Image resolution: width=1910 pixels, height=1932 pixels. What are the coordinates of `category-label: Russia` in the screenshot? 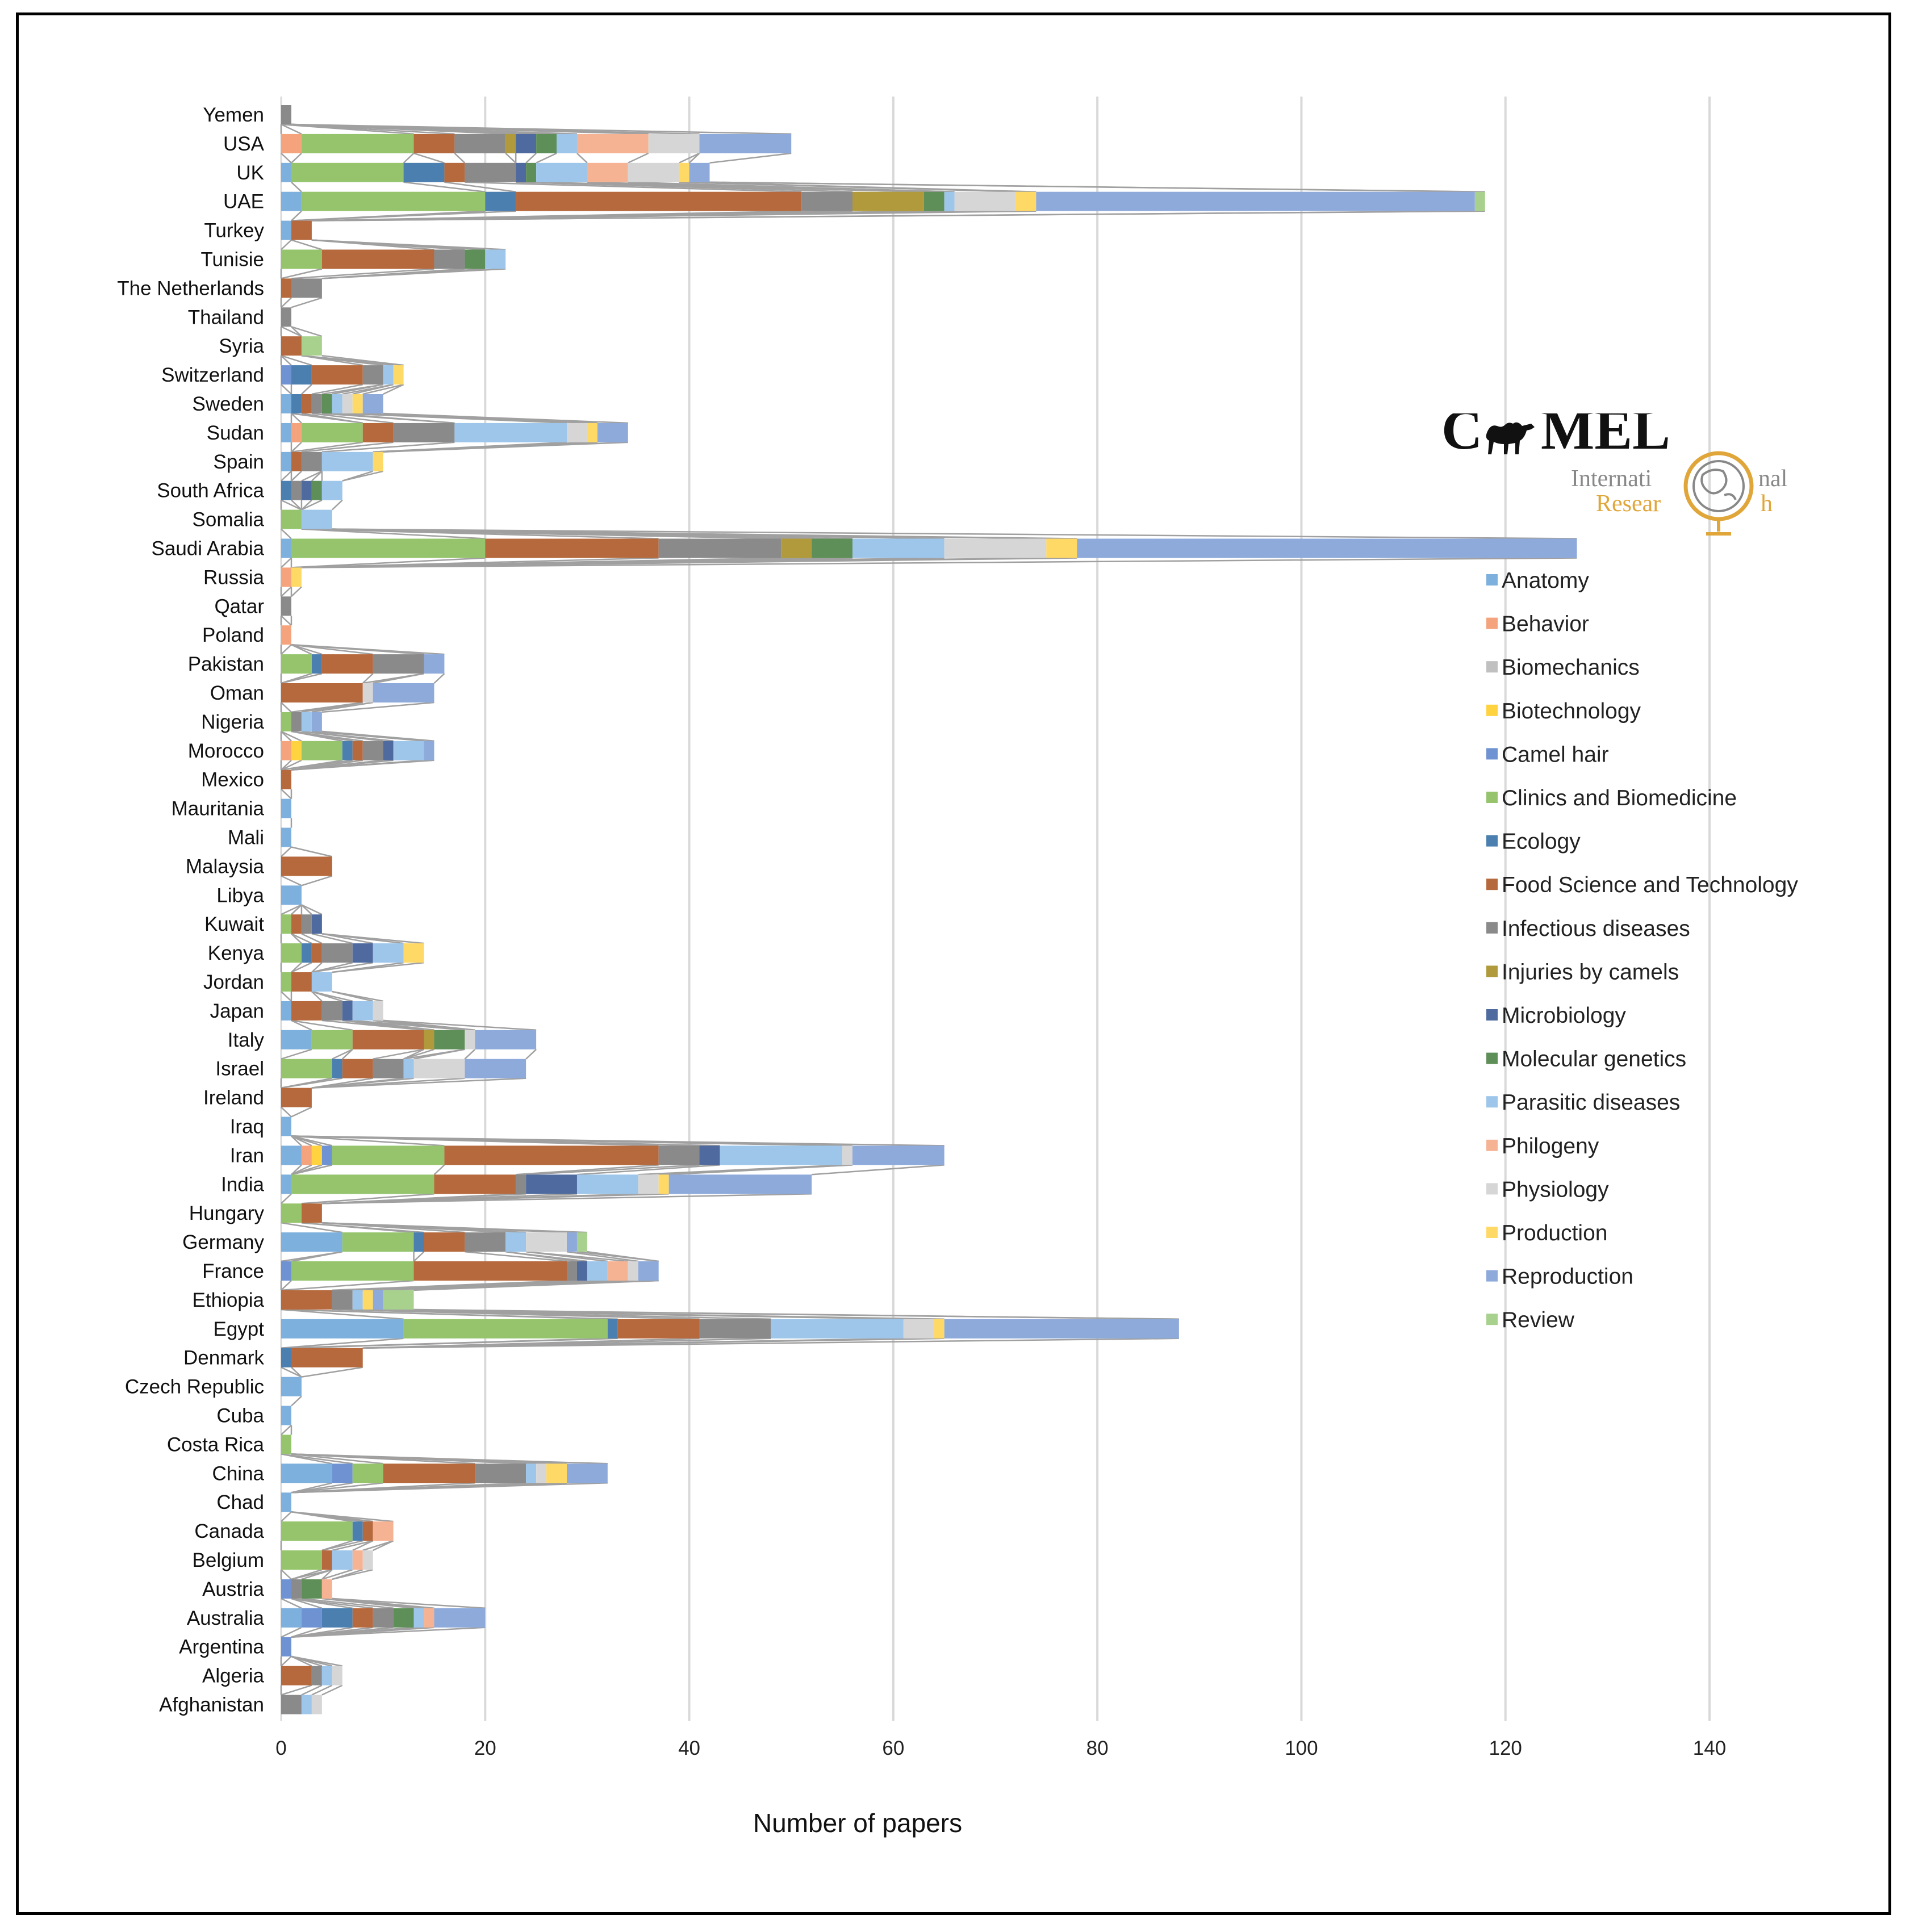 It's located at (234, 577).